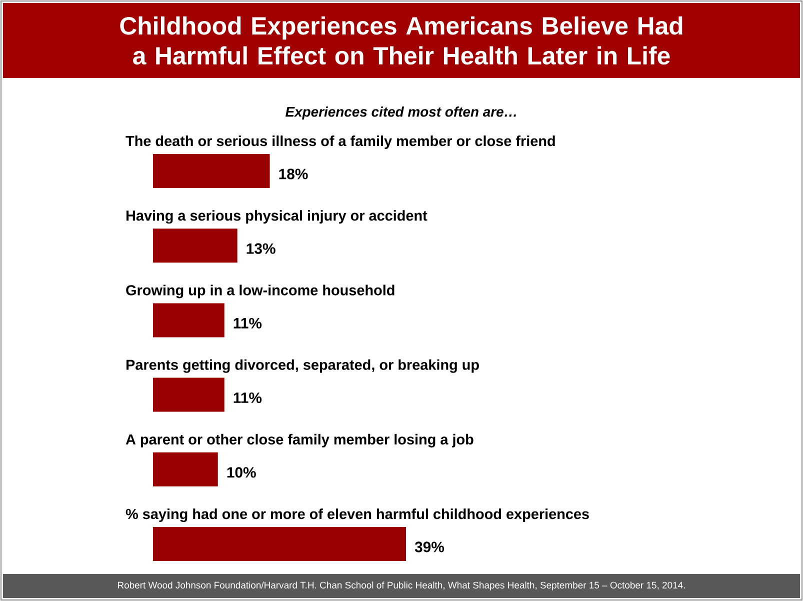 This screenshot has height=601, width=803. Describe the element at coordinates (260, 291) in the screenshot. I see `y-tick-label: Growing up in a low-income household` at that location.